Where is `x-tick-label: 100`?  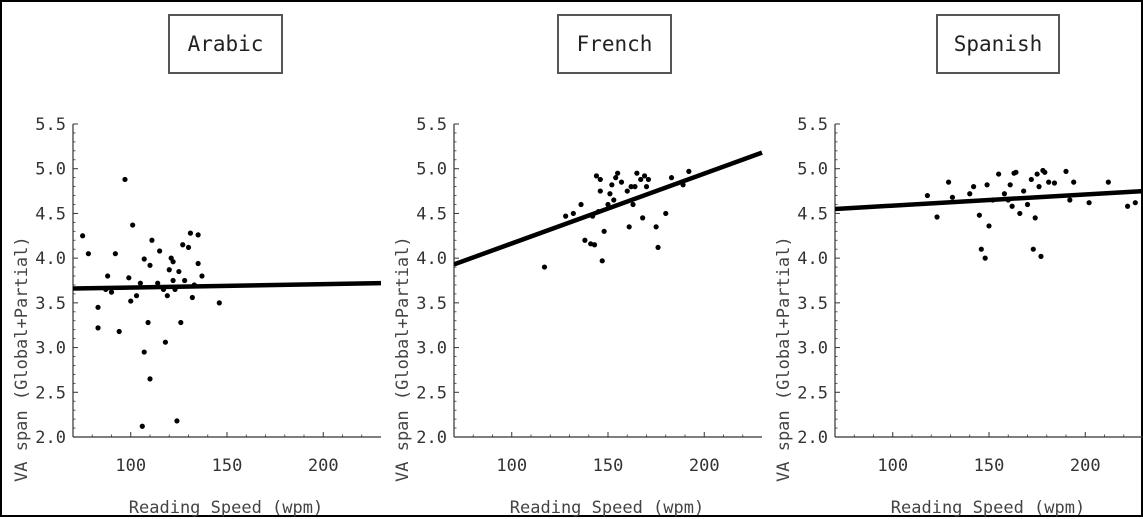 x-tick-label: 100 is located at coordinates (130, 466).